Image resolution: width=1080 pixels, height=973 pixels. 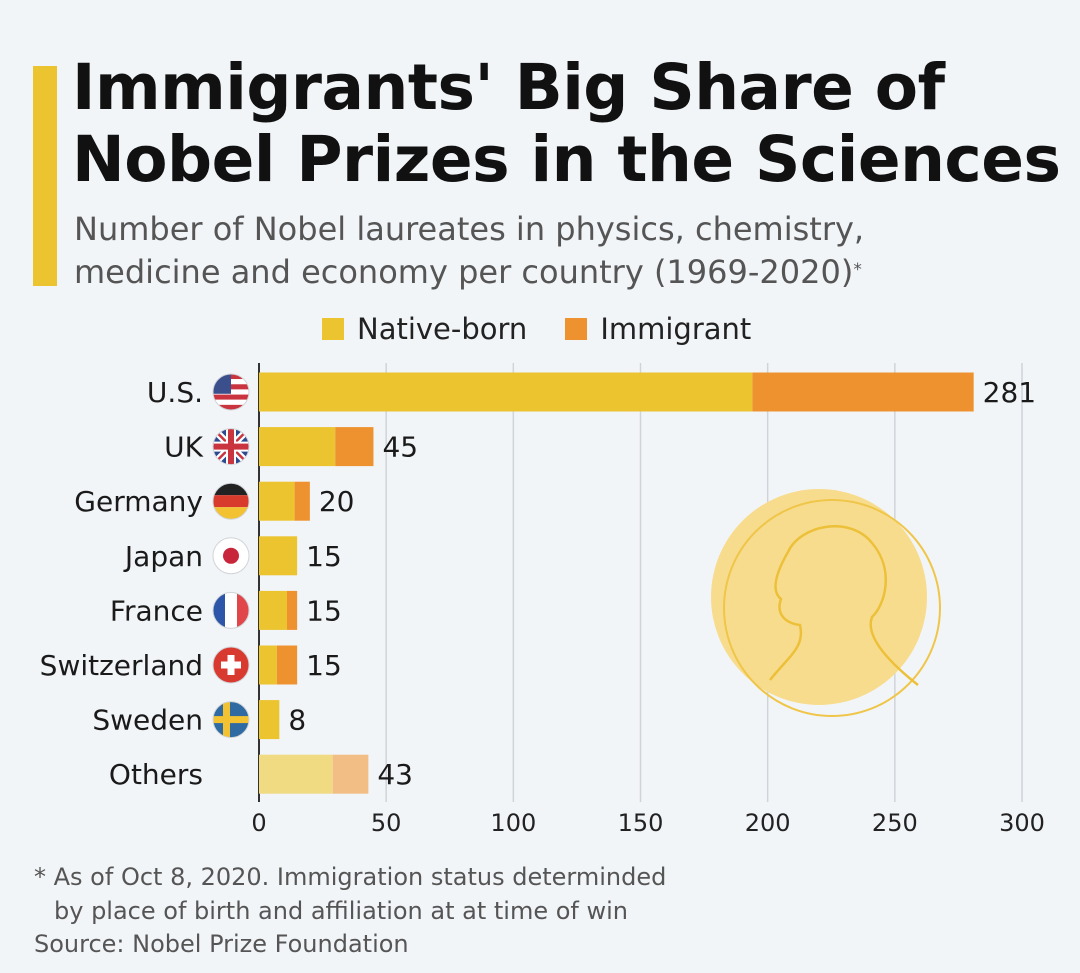 What do you see at coordinates (297, 720) in the screenshot?
I see `value-label-sweden: 8` at bounding box center [297, 720].